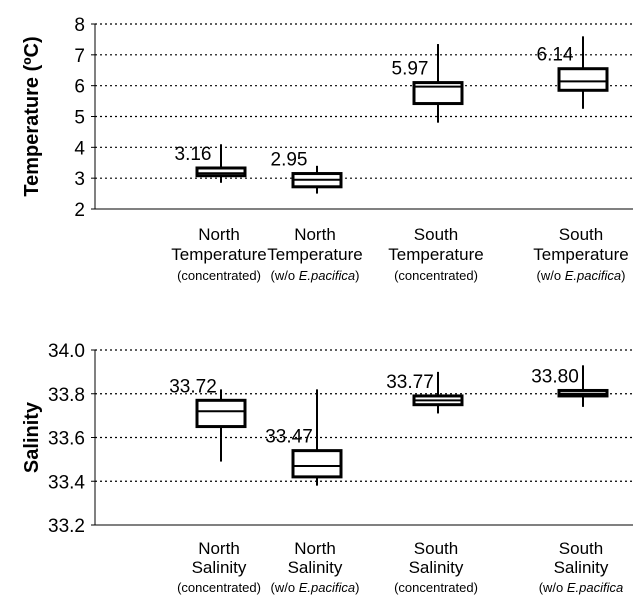 This screenshot has width=633, height=598. Describe the element at coordinates (79, 179) in the screenshot. I see `y-tick-label: 3` at that location.